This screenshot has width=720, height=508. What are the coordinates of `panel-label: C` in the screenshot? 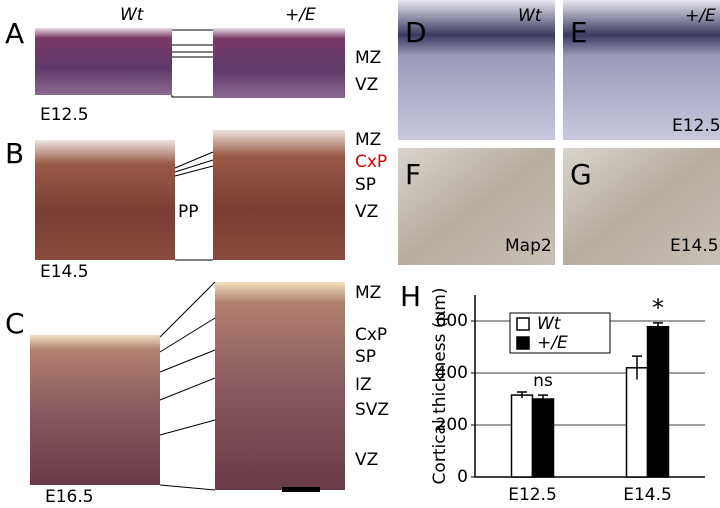 It's located at (15, 323).